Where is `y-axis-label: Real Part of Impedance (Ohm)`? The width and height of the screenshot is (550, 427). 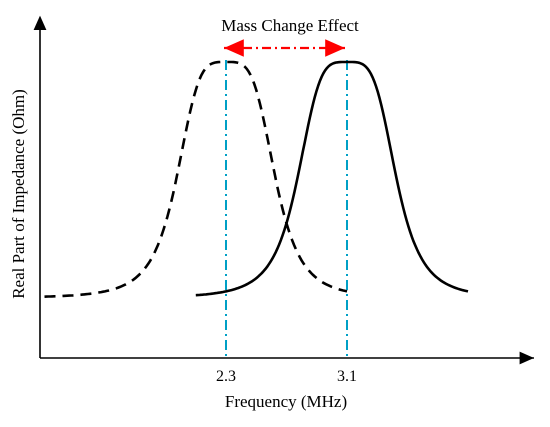 y-axis-label: Real Part of Impedance (Ohm) is located at coordinates (18, 194).